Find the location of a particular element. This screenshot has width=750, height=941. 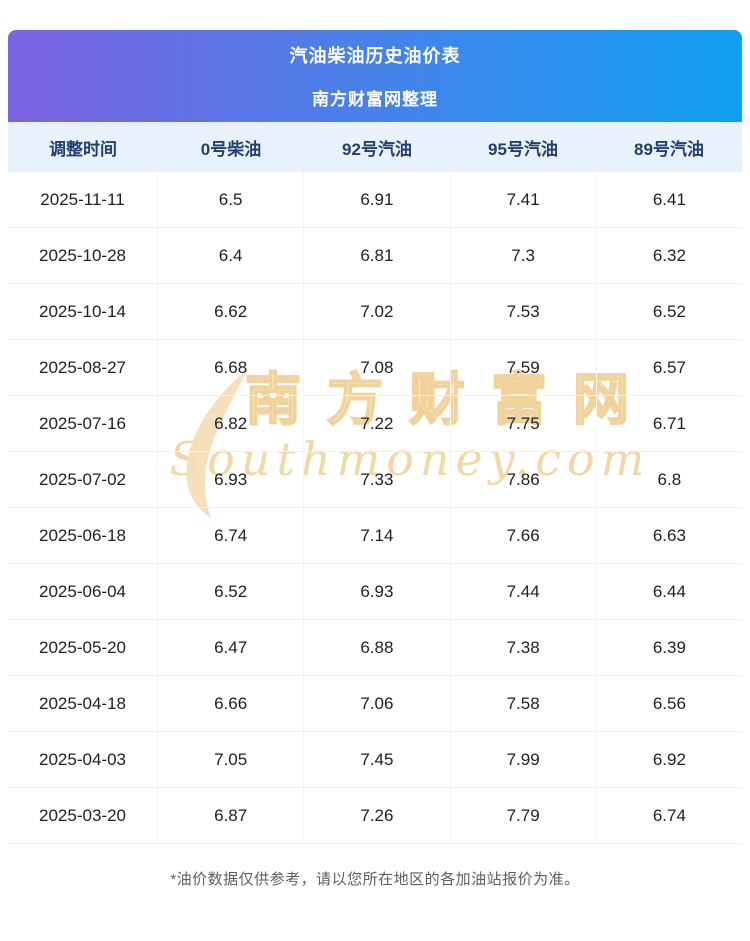

table-row: 2025-11-11 6.5 6.91 7.41 6.41 is located at coordinates (375, 200).